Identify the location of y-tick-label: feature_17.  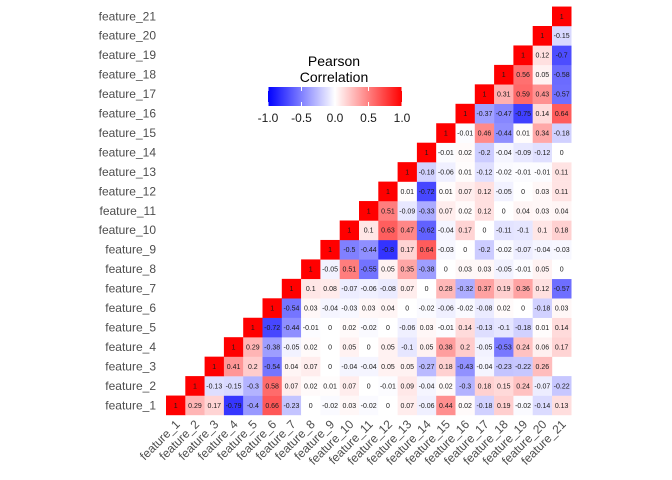
(128, 94).